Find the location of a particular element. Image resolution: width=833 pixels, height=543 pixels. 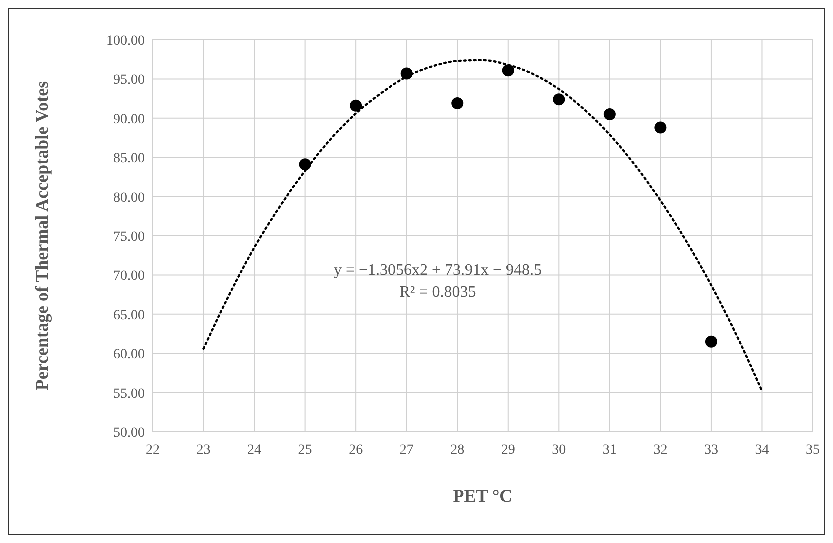

y-tick-label: 55.00 is located at coordinates (129, 394).